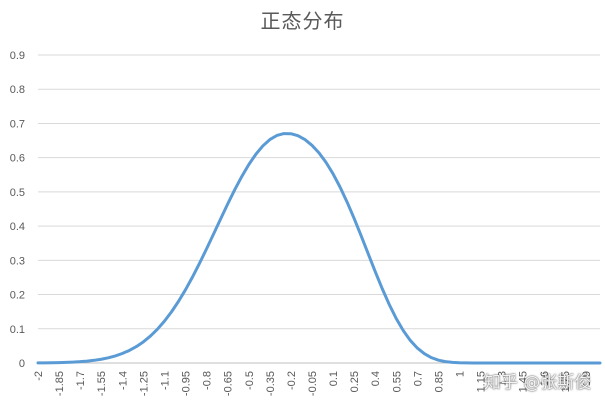 This screenshot has width=605, height=413. I want to click on x-tick-label: 0.85, so click(439, 381).